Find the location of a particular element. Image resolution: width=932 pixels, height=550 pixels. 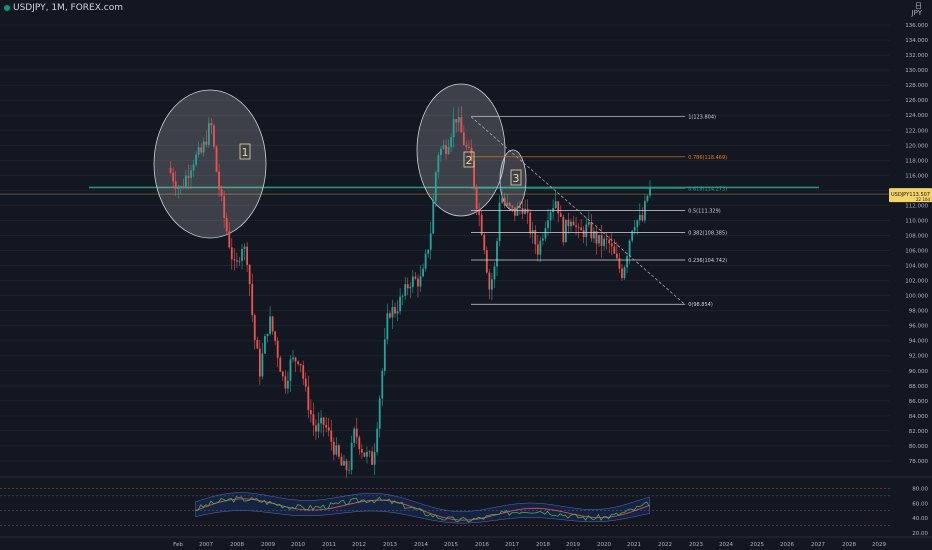

indicator-band is located at coordinates (422, 508).